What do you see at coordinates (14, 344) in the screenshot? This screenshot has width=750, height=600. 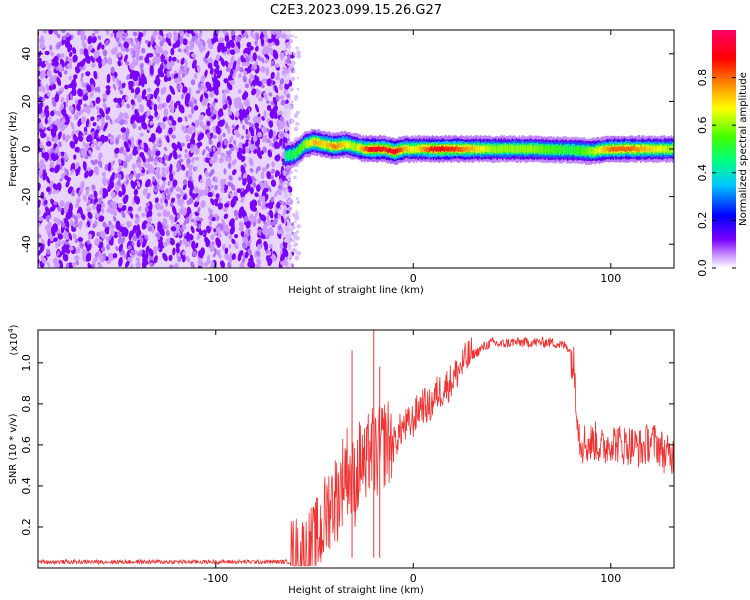 I see `snr-y-multiplier-base: (x10` at bounding box center [14, 344].